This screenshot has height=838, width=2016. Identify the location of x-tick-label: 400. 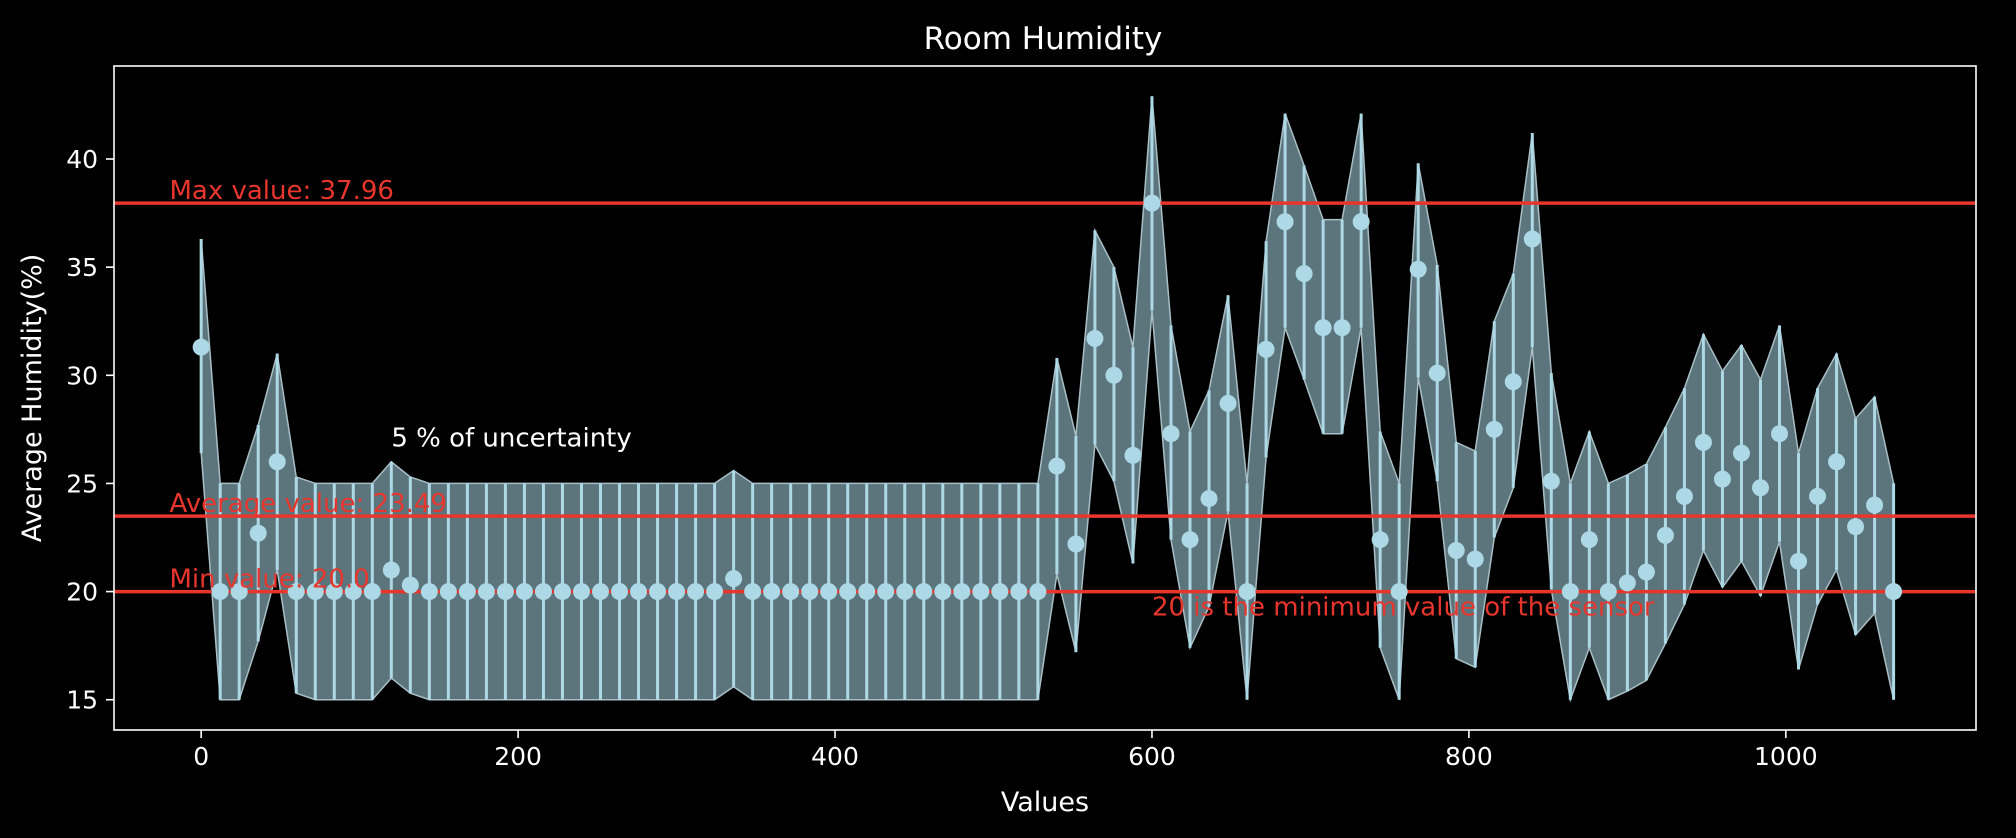
(835, 756).